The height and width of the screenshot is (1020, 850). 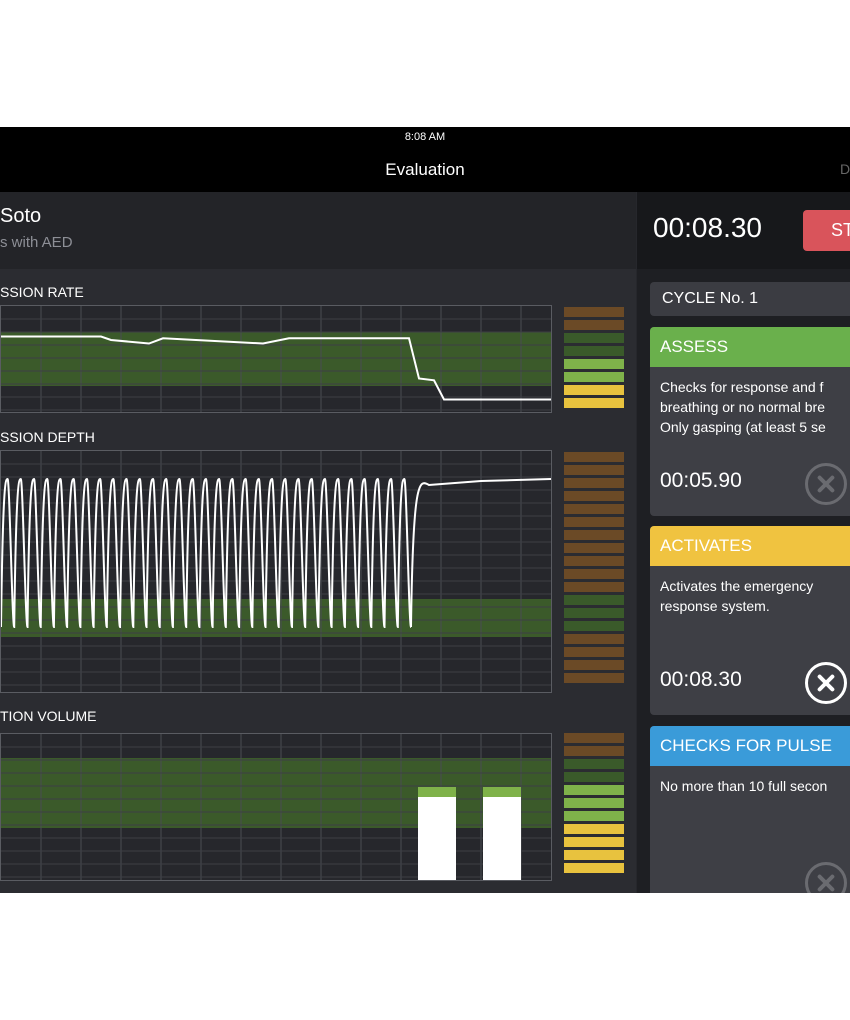 I want to click on step-description-line: No more than 10 full secon, so click(x=744, y=786).